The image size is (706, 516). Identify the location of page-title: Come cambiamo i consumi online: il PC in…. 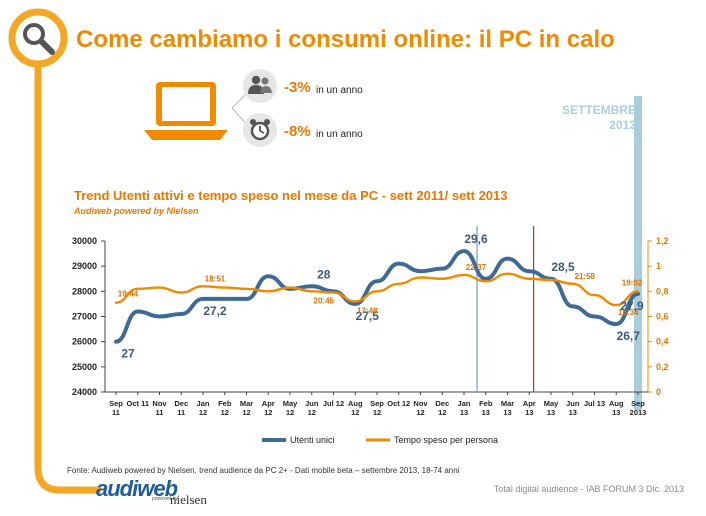
(345, 39).